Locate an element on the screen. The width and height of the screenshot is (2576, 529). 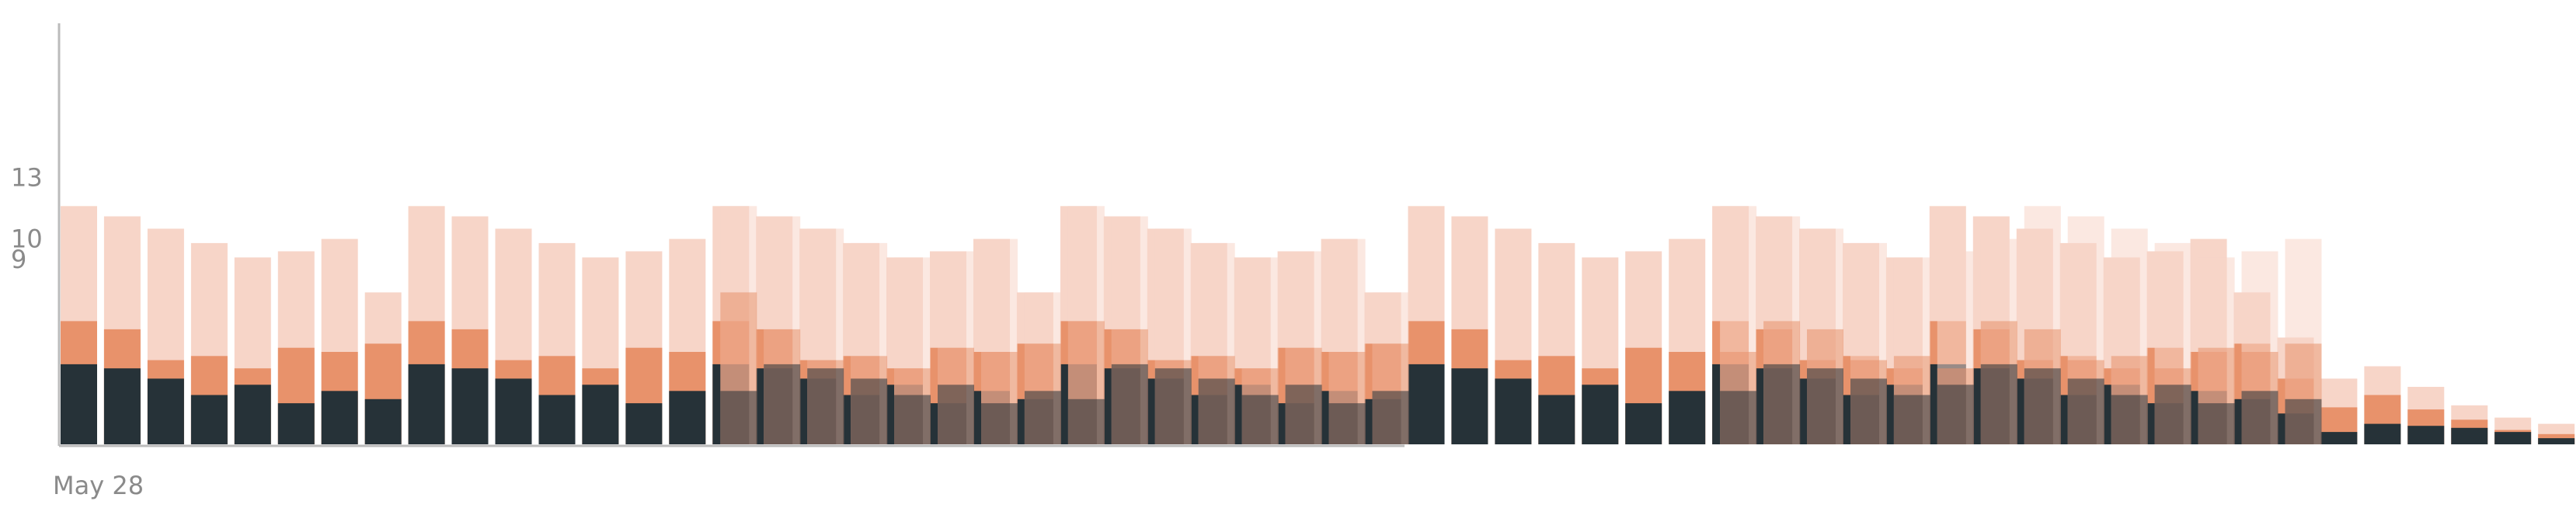
y-axis-tick-labels: 910 13 is located at coordinates (27, 218).